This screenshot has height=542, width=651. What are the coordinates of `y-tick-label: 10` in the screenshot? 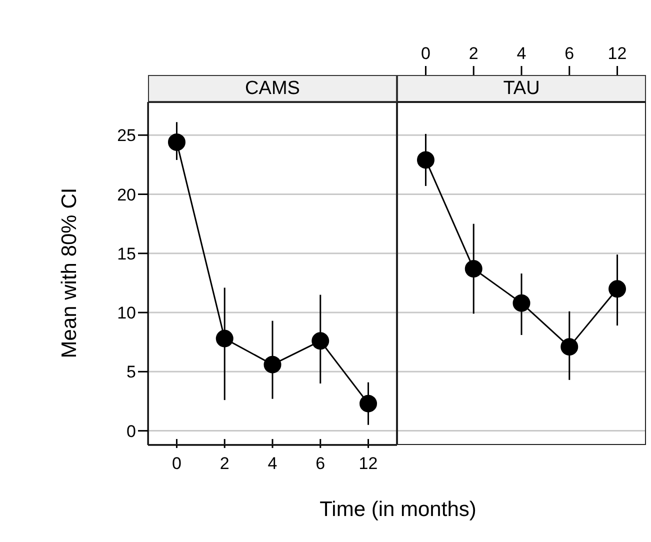 It's located at (126, 313).